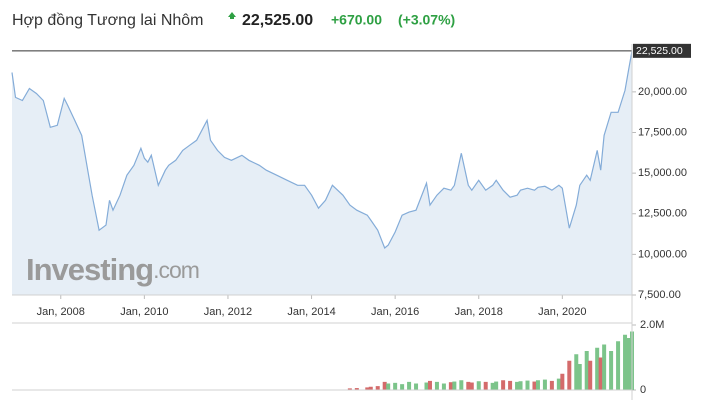  What do you see at coordinates (277, 20) in the screenshot?
I see `price: 22,525.00` at bounding box center [277, 20].